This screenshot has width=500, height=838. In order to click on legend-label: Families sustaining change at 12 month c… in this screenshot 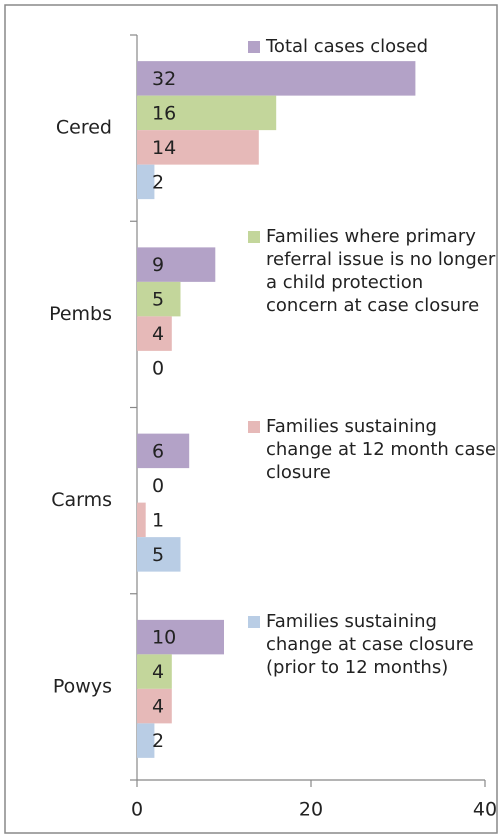, I will do `click(381, 449)`.